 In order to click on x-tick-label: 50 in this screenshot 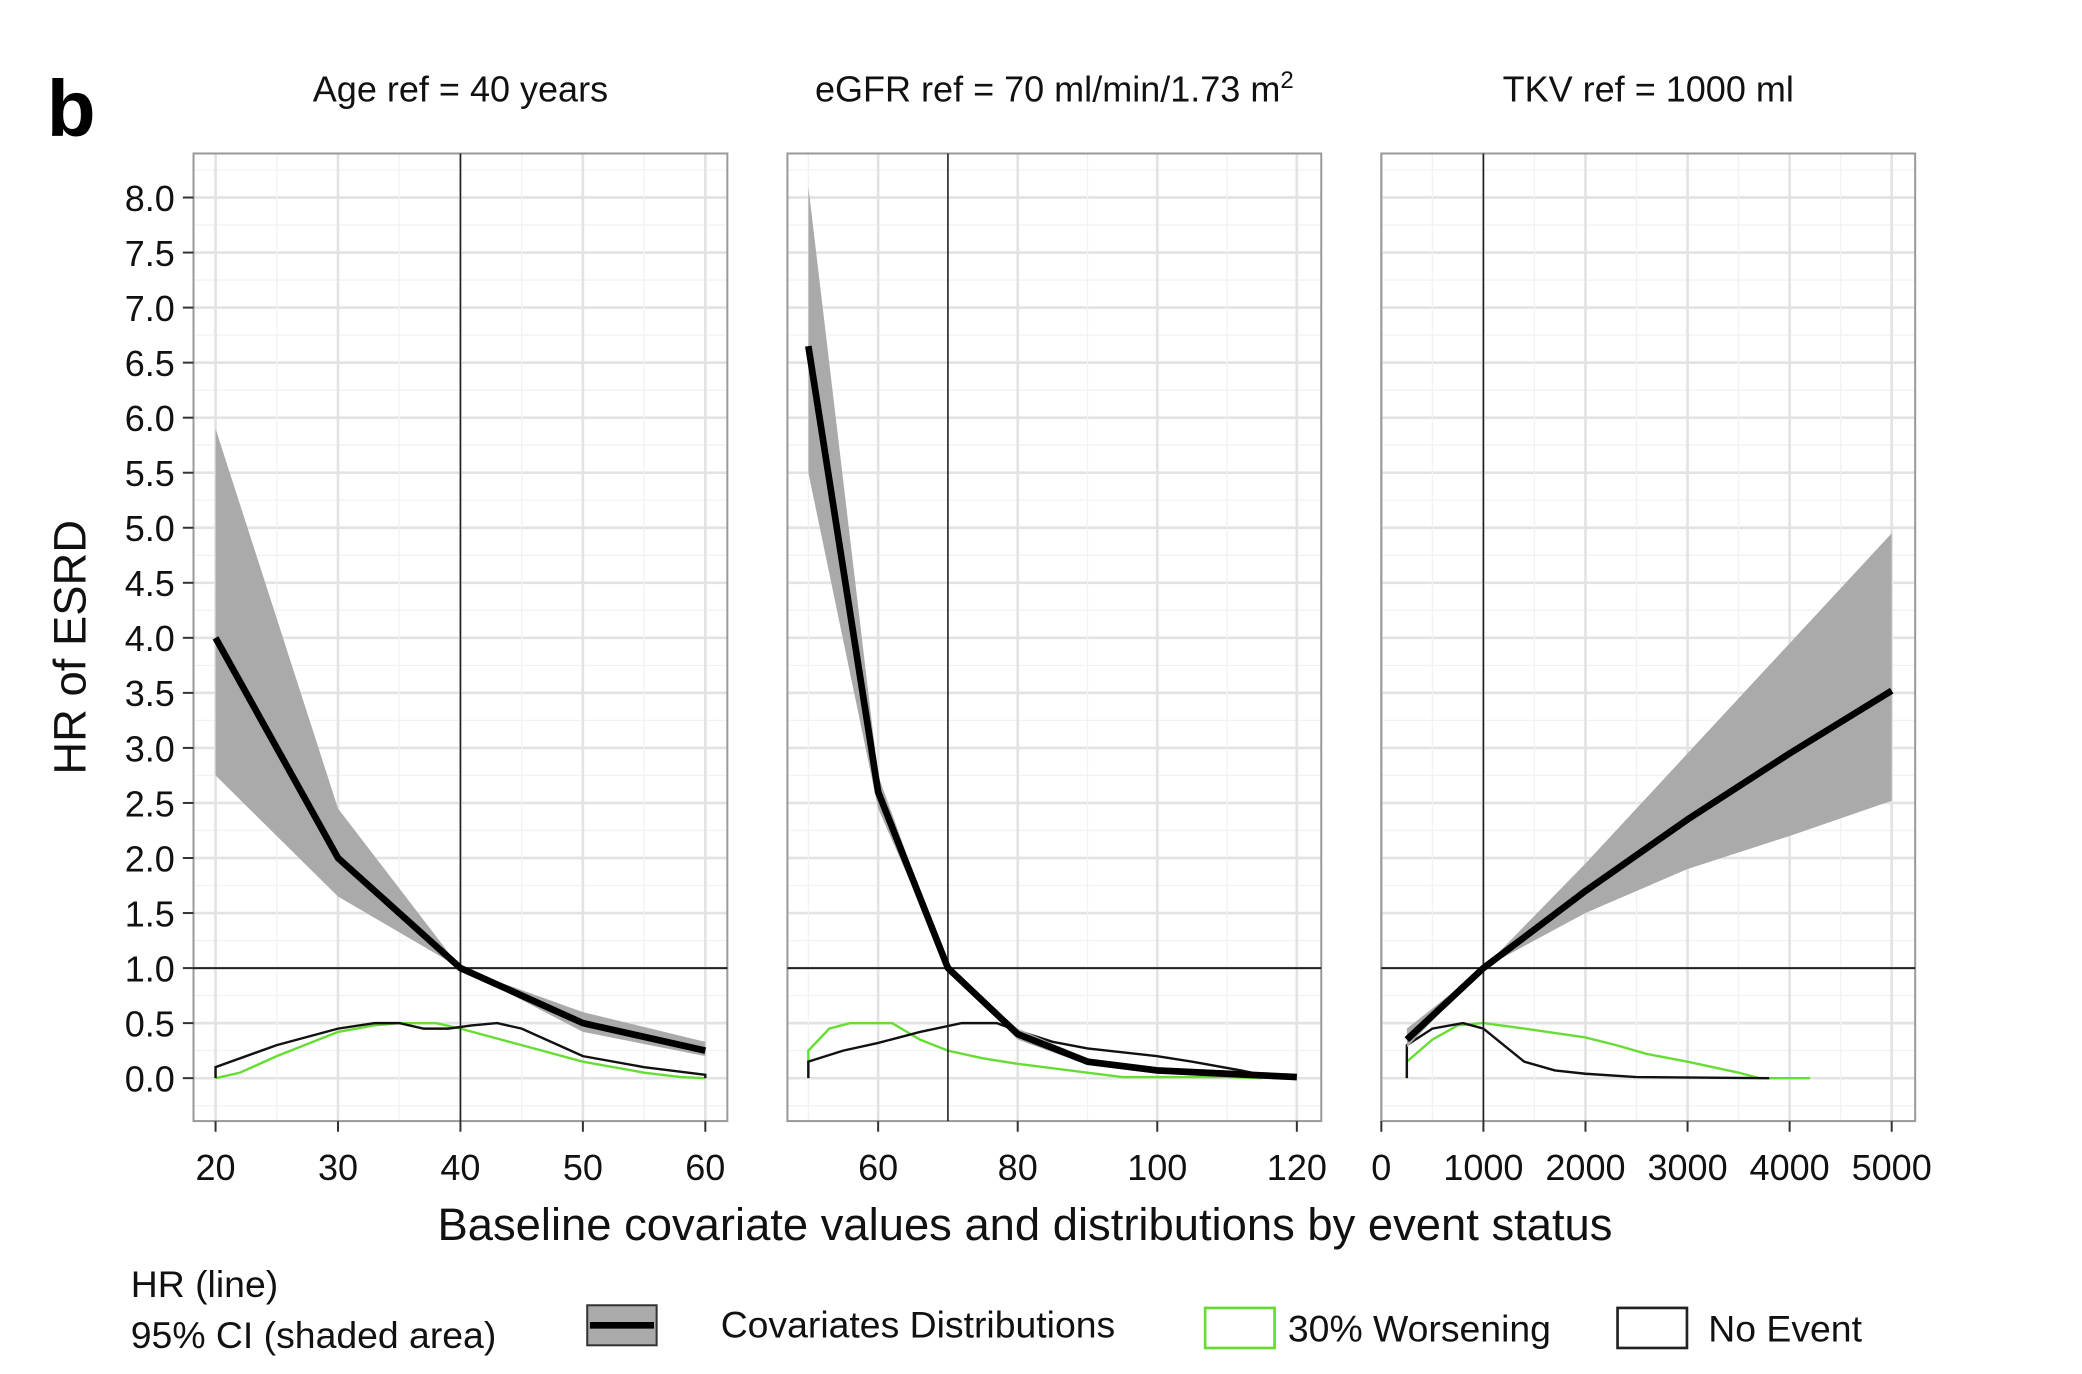, I will do `click(583, 1167)`.